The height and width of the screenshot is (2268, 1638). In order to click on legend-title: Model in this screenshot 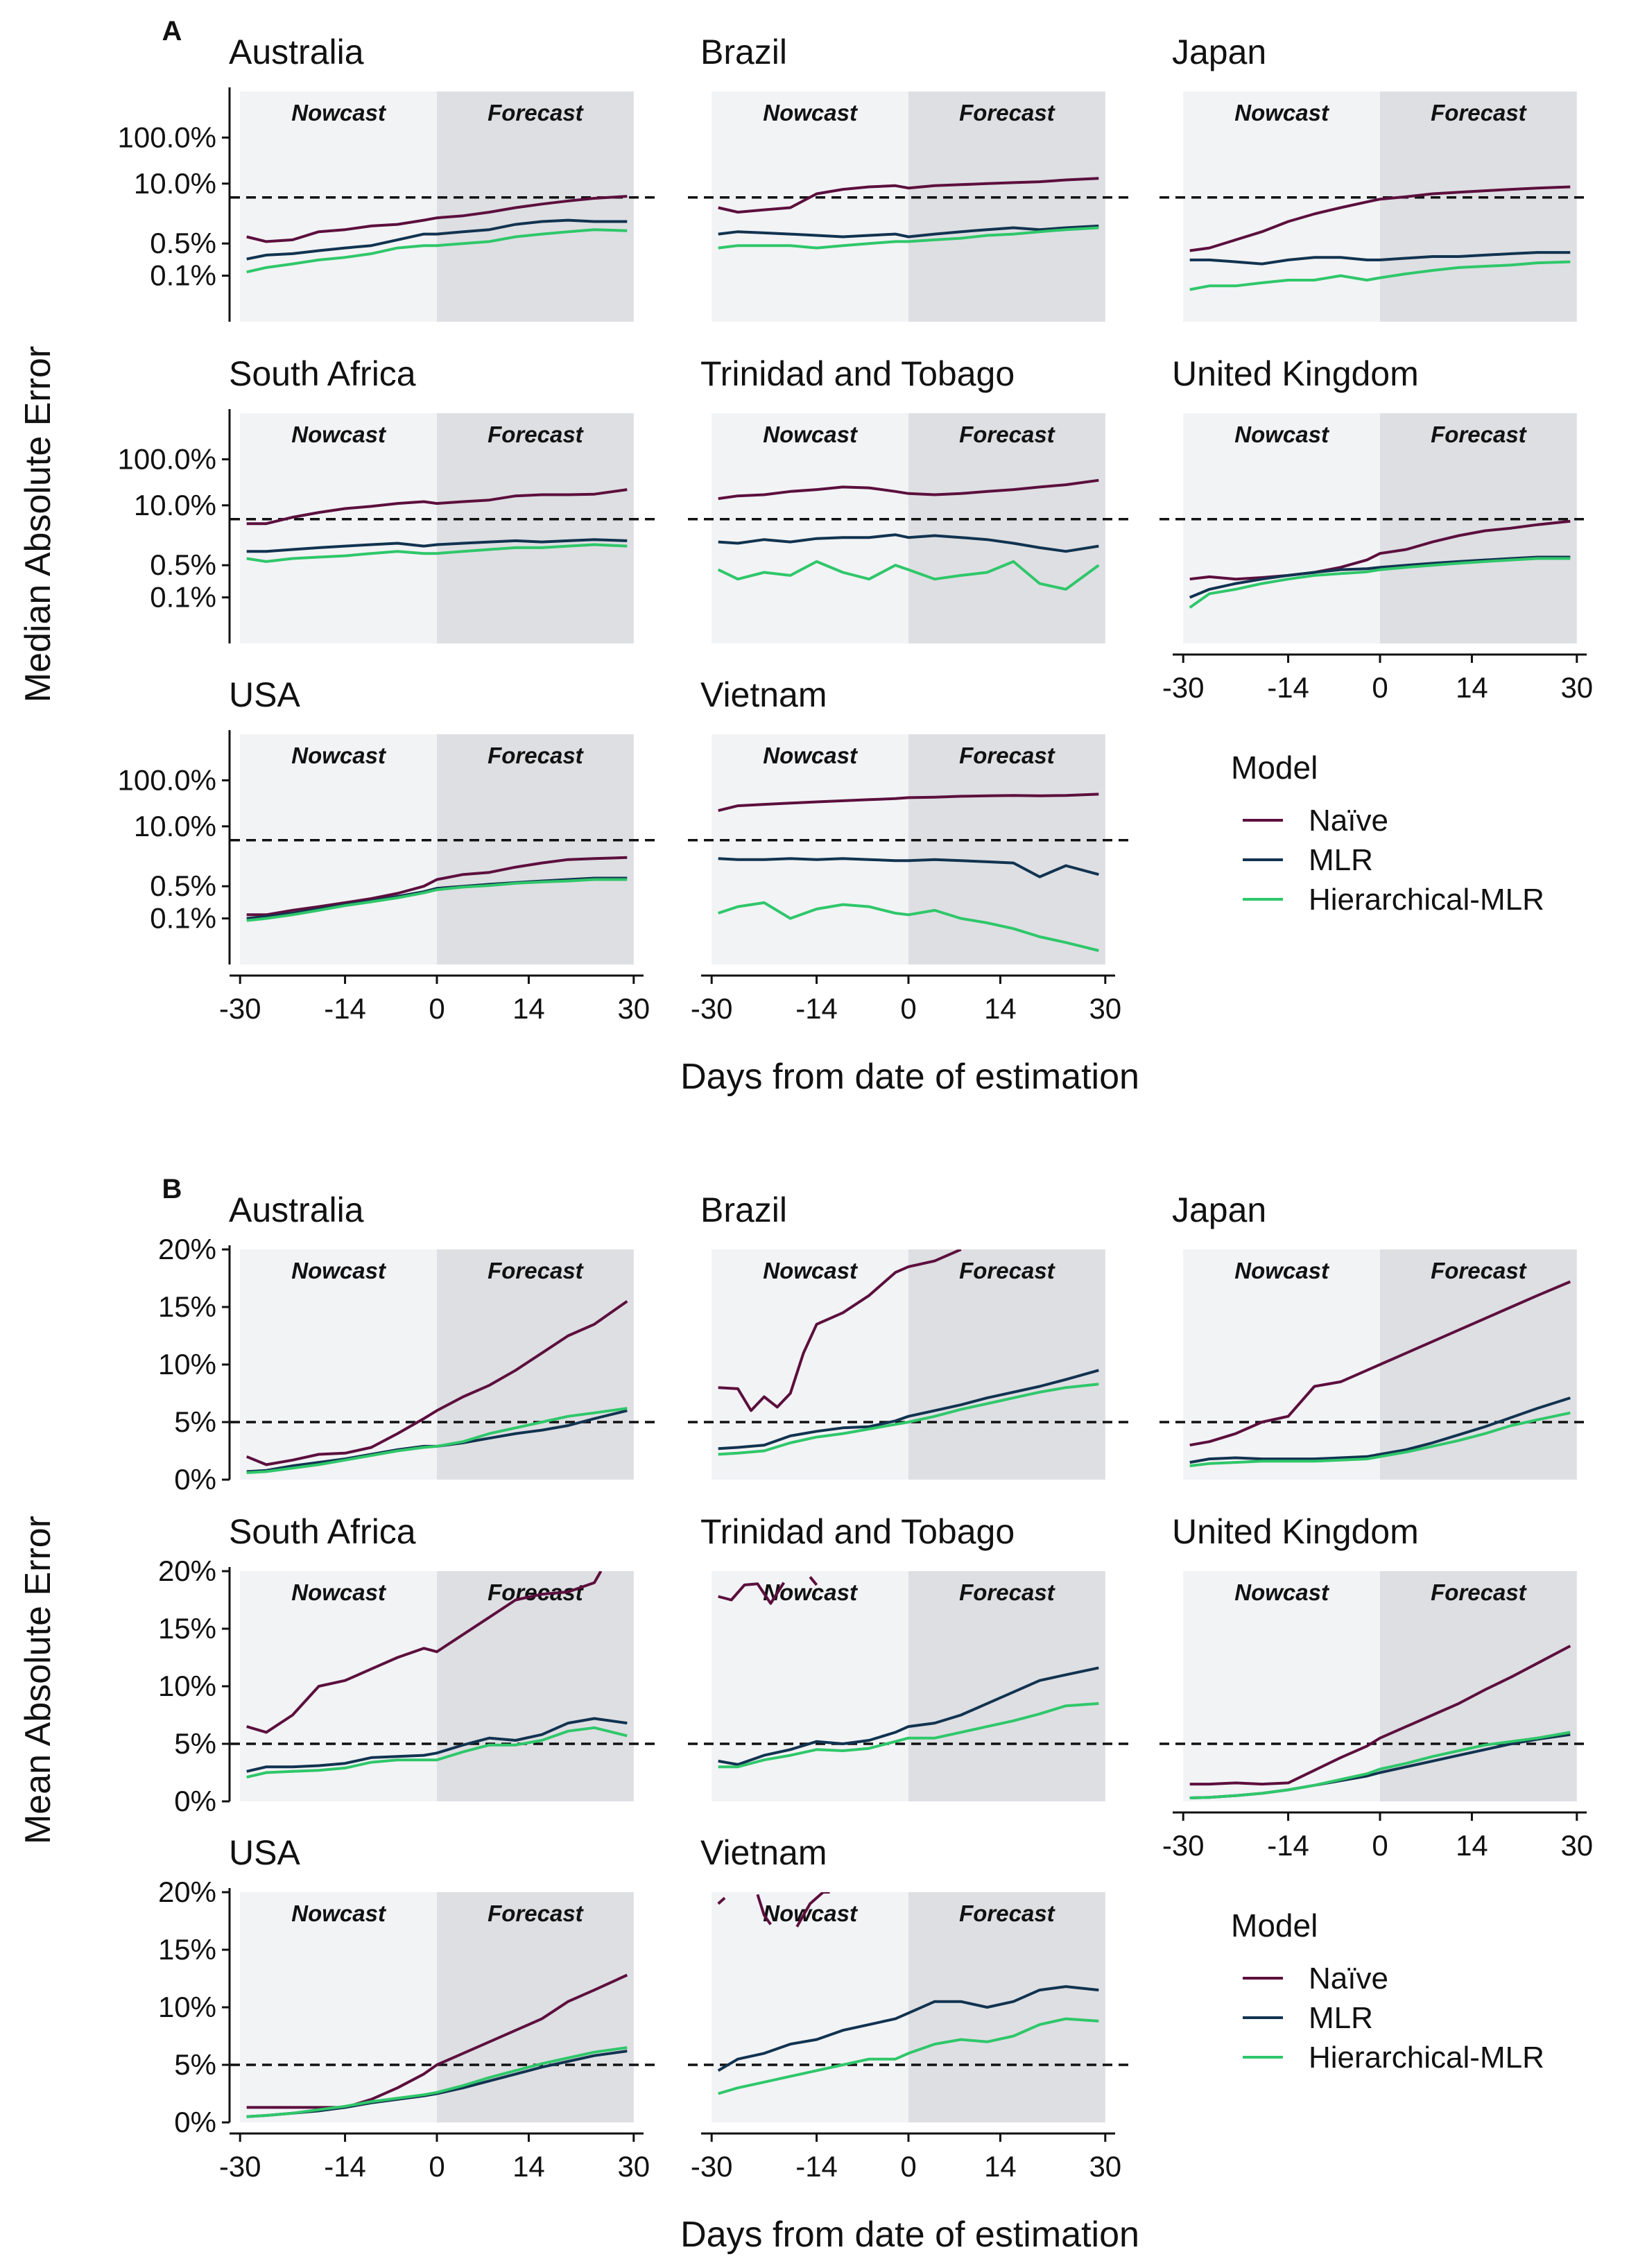, I will do `click(1274, 1925)`.